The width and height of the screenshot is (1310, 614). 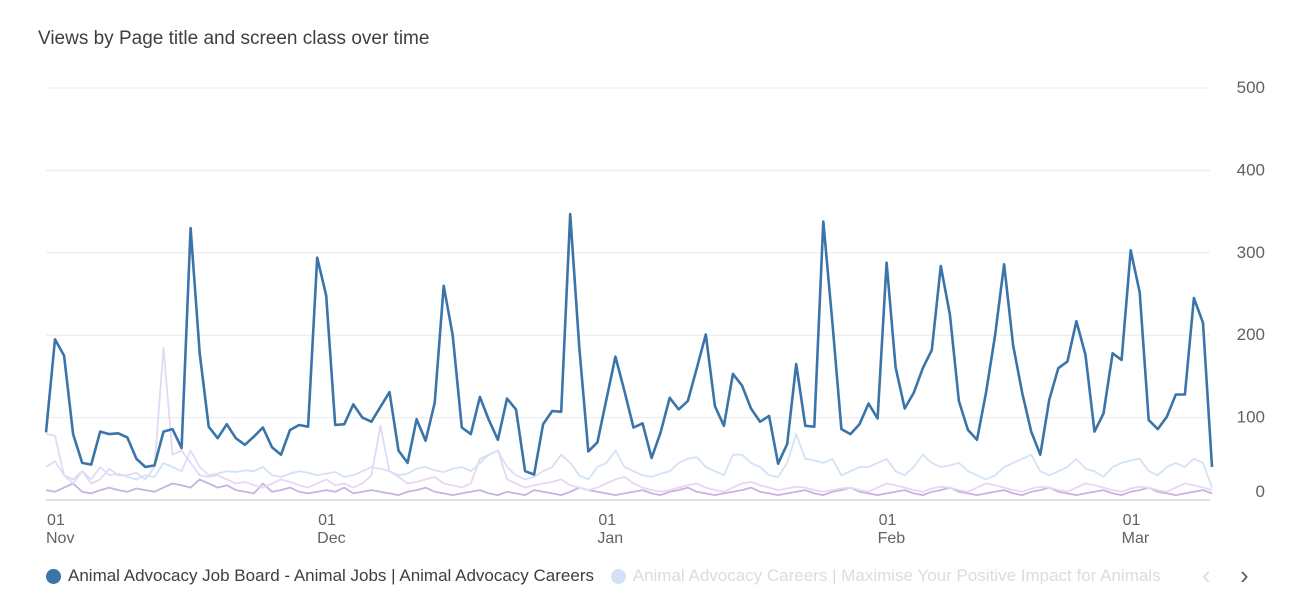 I want to click on x-tick-month: Jan, so click(x=610, y=538).